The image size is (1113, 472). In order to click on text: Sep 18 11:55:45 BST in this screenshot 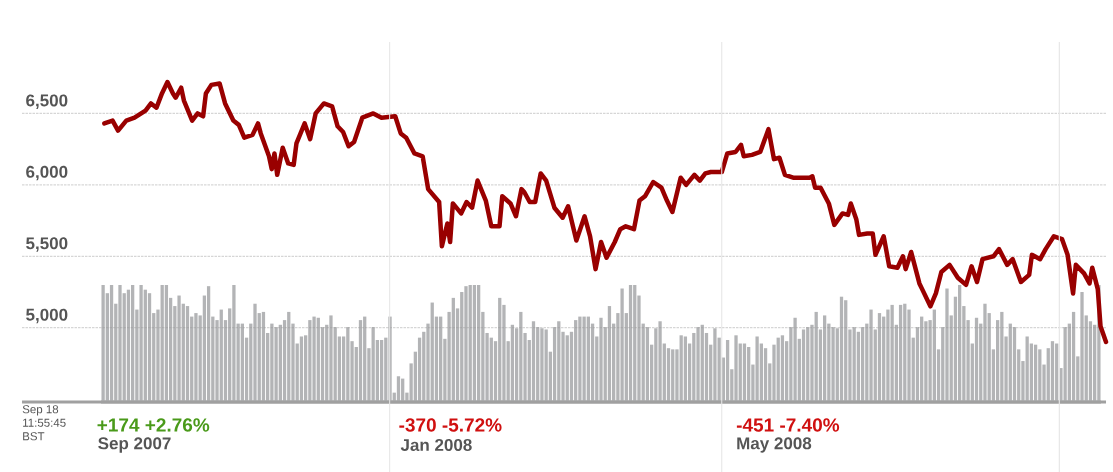, I will do `click(44, 423)`.